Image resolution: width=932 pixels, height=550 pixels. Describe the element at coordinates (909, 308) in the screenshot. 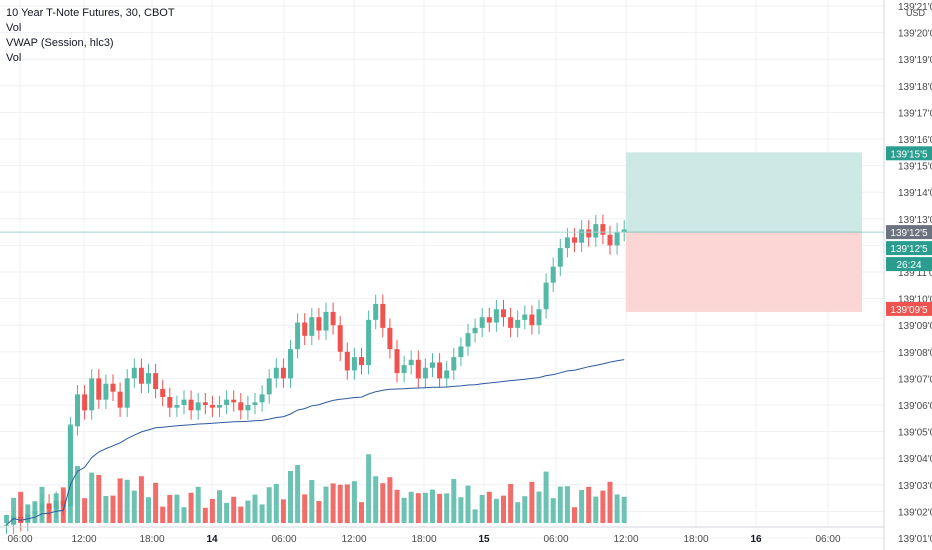

I see `stop-price-tag: 139'09'5` at that location.